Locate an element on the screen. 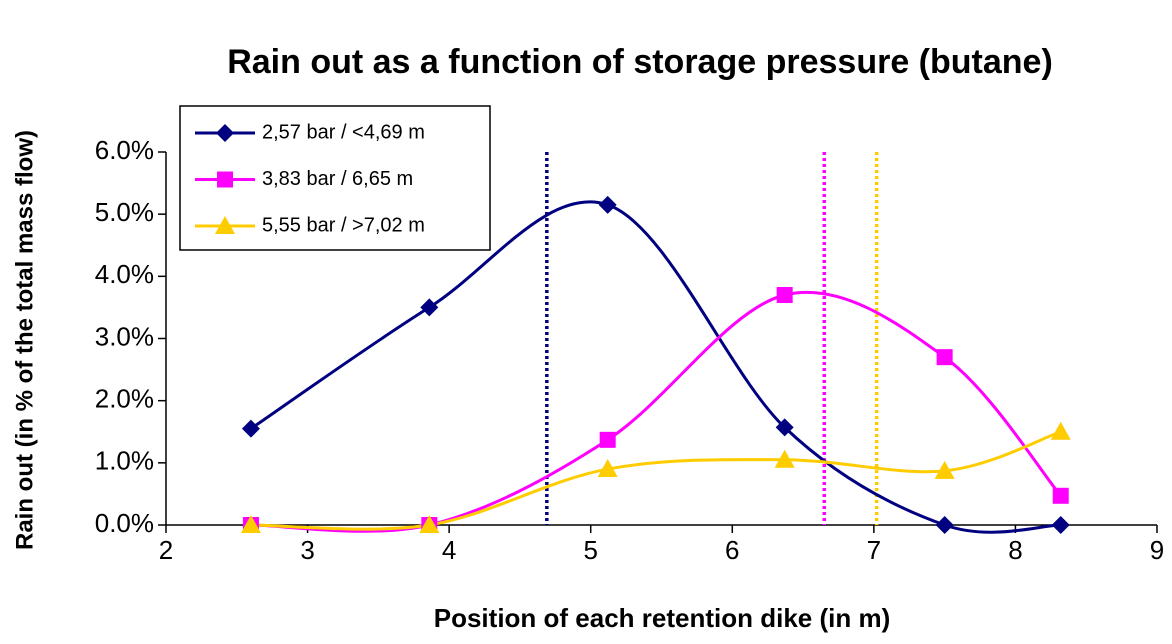 The width and height of the screenshot is (1172, 644). x-tick-label: 6 is located at coordinates (732, 550).